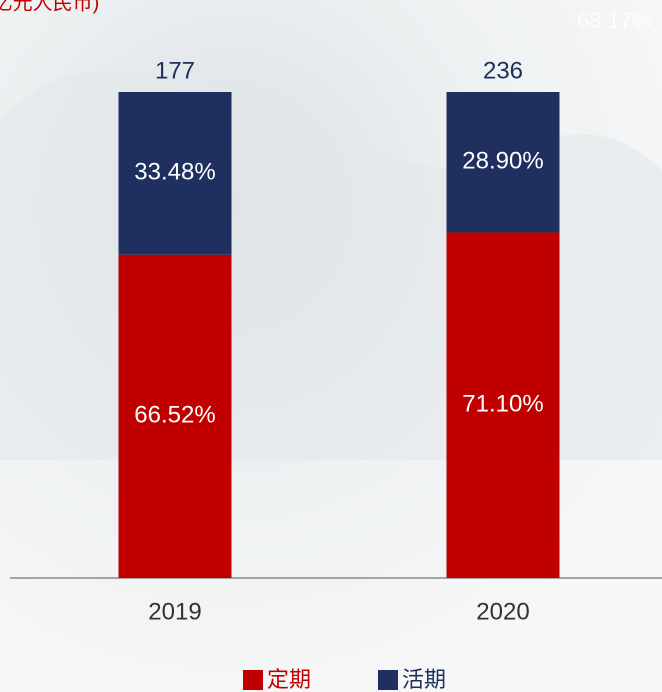  I want to click on legend-label: 定期, so click(289, 679).